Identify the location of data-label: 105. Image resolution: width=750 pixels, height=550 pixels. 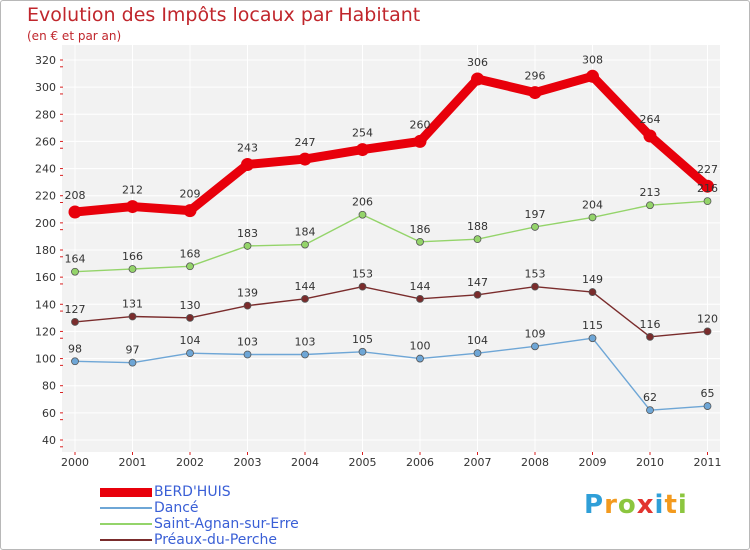
(362, 339).